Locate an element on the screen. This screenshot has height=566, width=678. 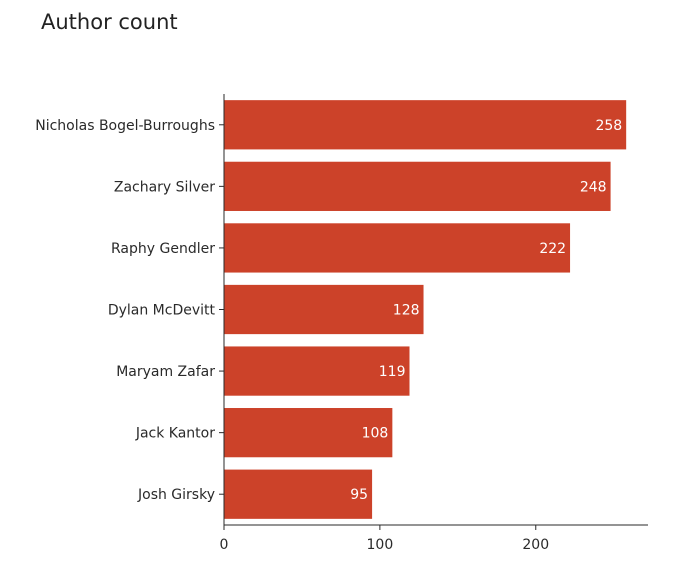
y-tick-label: Nicholas Bogel-Burroughs is located at coordinates (125, 126).